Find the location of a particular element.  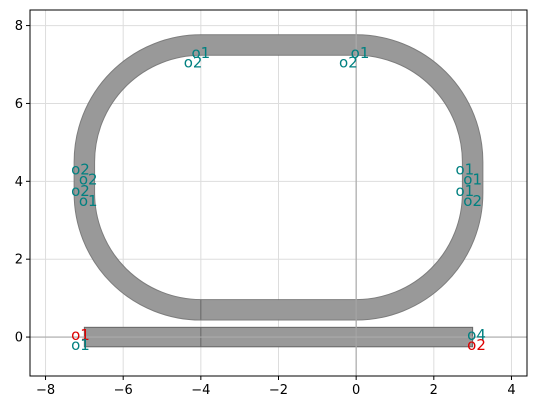

port-label-12: o1 is located at coordinates (200, 53).